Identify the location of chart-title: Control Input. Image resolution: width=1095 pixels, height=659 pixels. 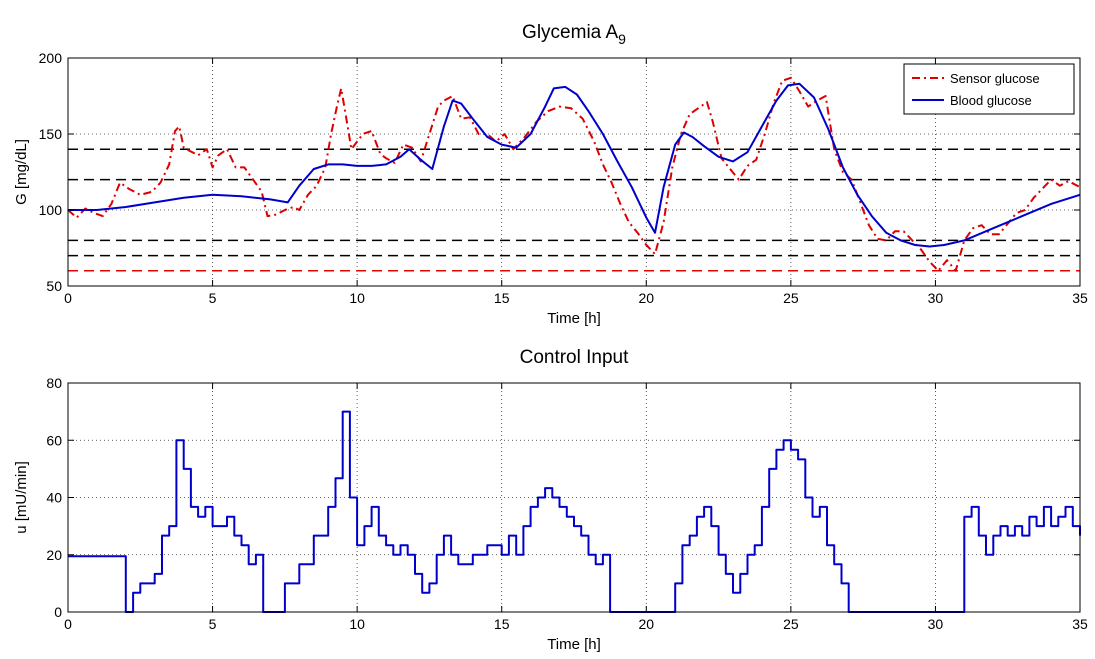
(575, 357).